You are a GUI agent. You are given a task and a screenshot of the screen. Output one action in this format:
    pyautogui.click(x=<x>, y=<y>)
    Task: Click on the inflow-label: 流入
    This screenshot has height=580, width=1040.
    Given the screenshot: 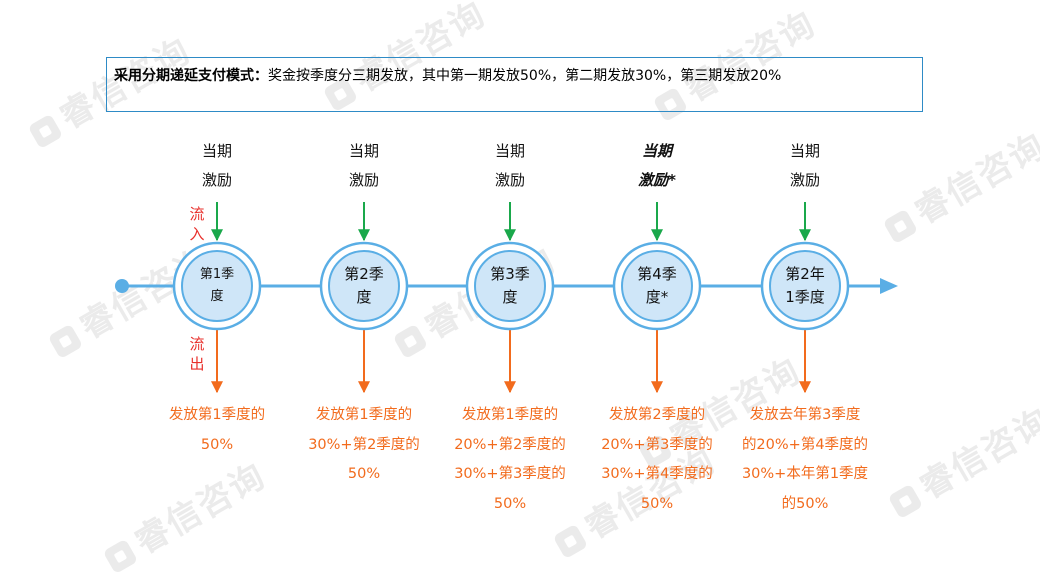 What is the action you would take?
    pyautogui.click(x=197, y=224)
    